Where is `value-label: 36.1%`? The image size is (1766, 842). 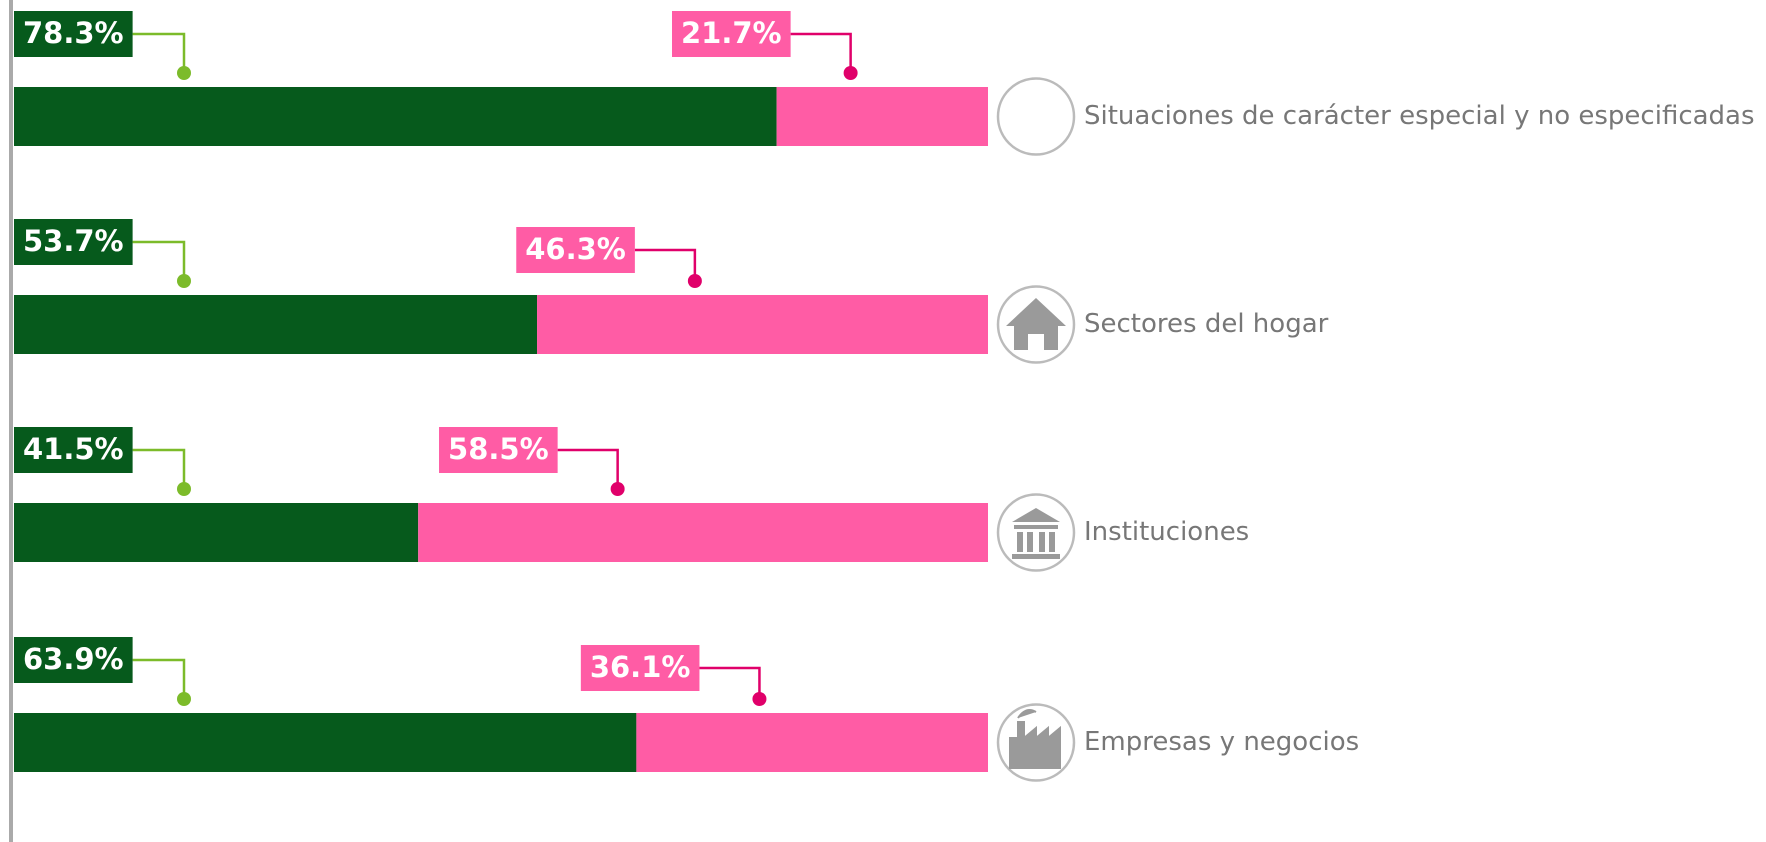
value-label: 36.1% is located at coordinates (640, 667).